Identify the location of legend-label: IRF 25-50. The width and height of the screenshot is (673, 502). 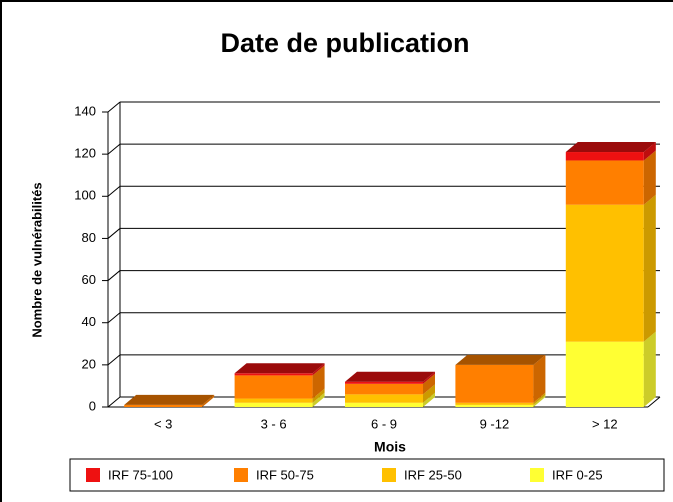
(433, 474).